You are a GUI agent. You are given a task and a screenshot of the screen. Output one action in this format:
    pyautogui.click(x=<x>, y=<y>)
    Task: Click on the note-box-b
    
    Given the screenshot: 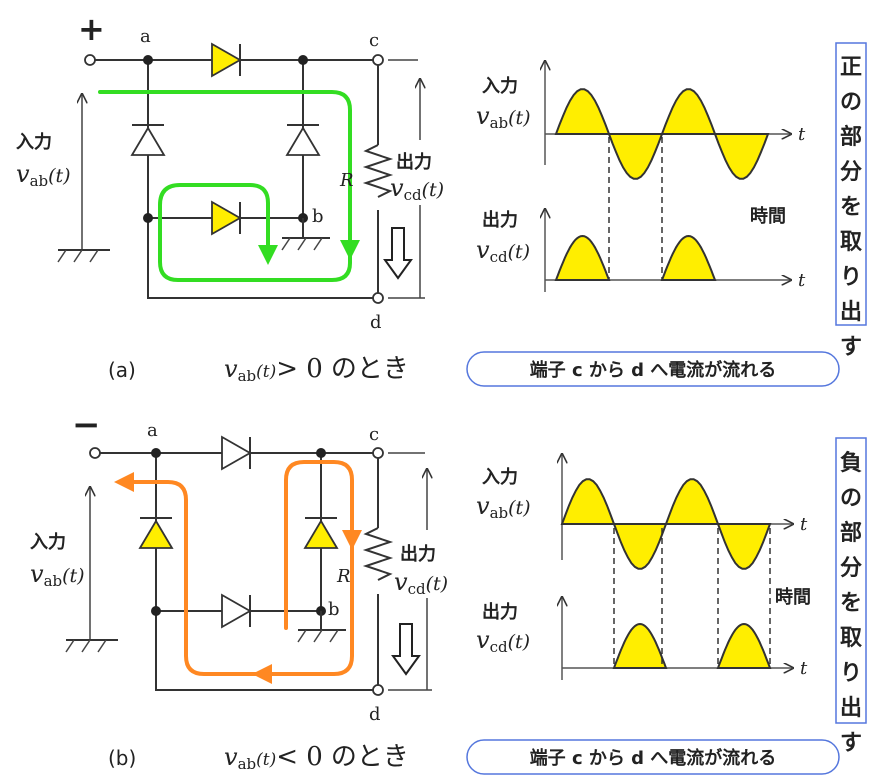 What is the action you would take?
    pyautogui.click(x=653, y=757)
    